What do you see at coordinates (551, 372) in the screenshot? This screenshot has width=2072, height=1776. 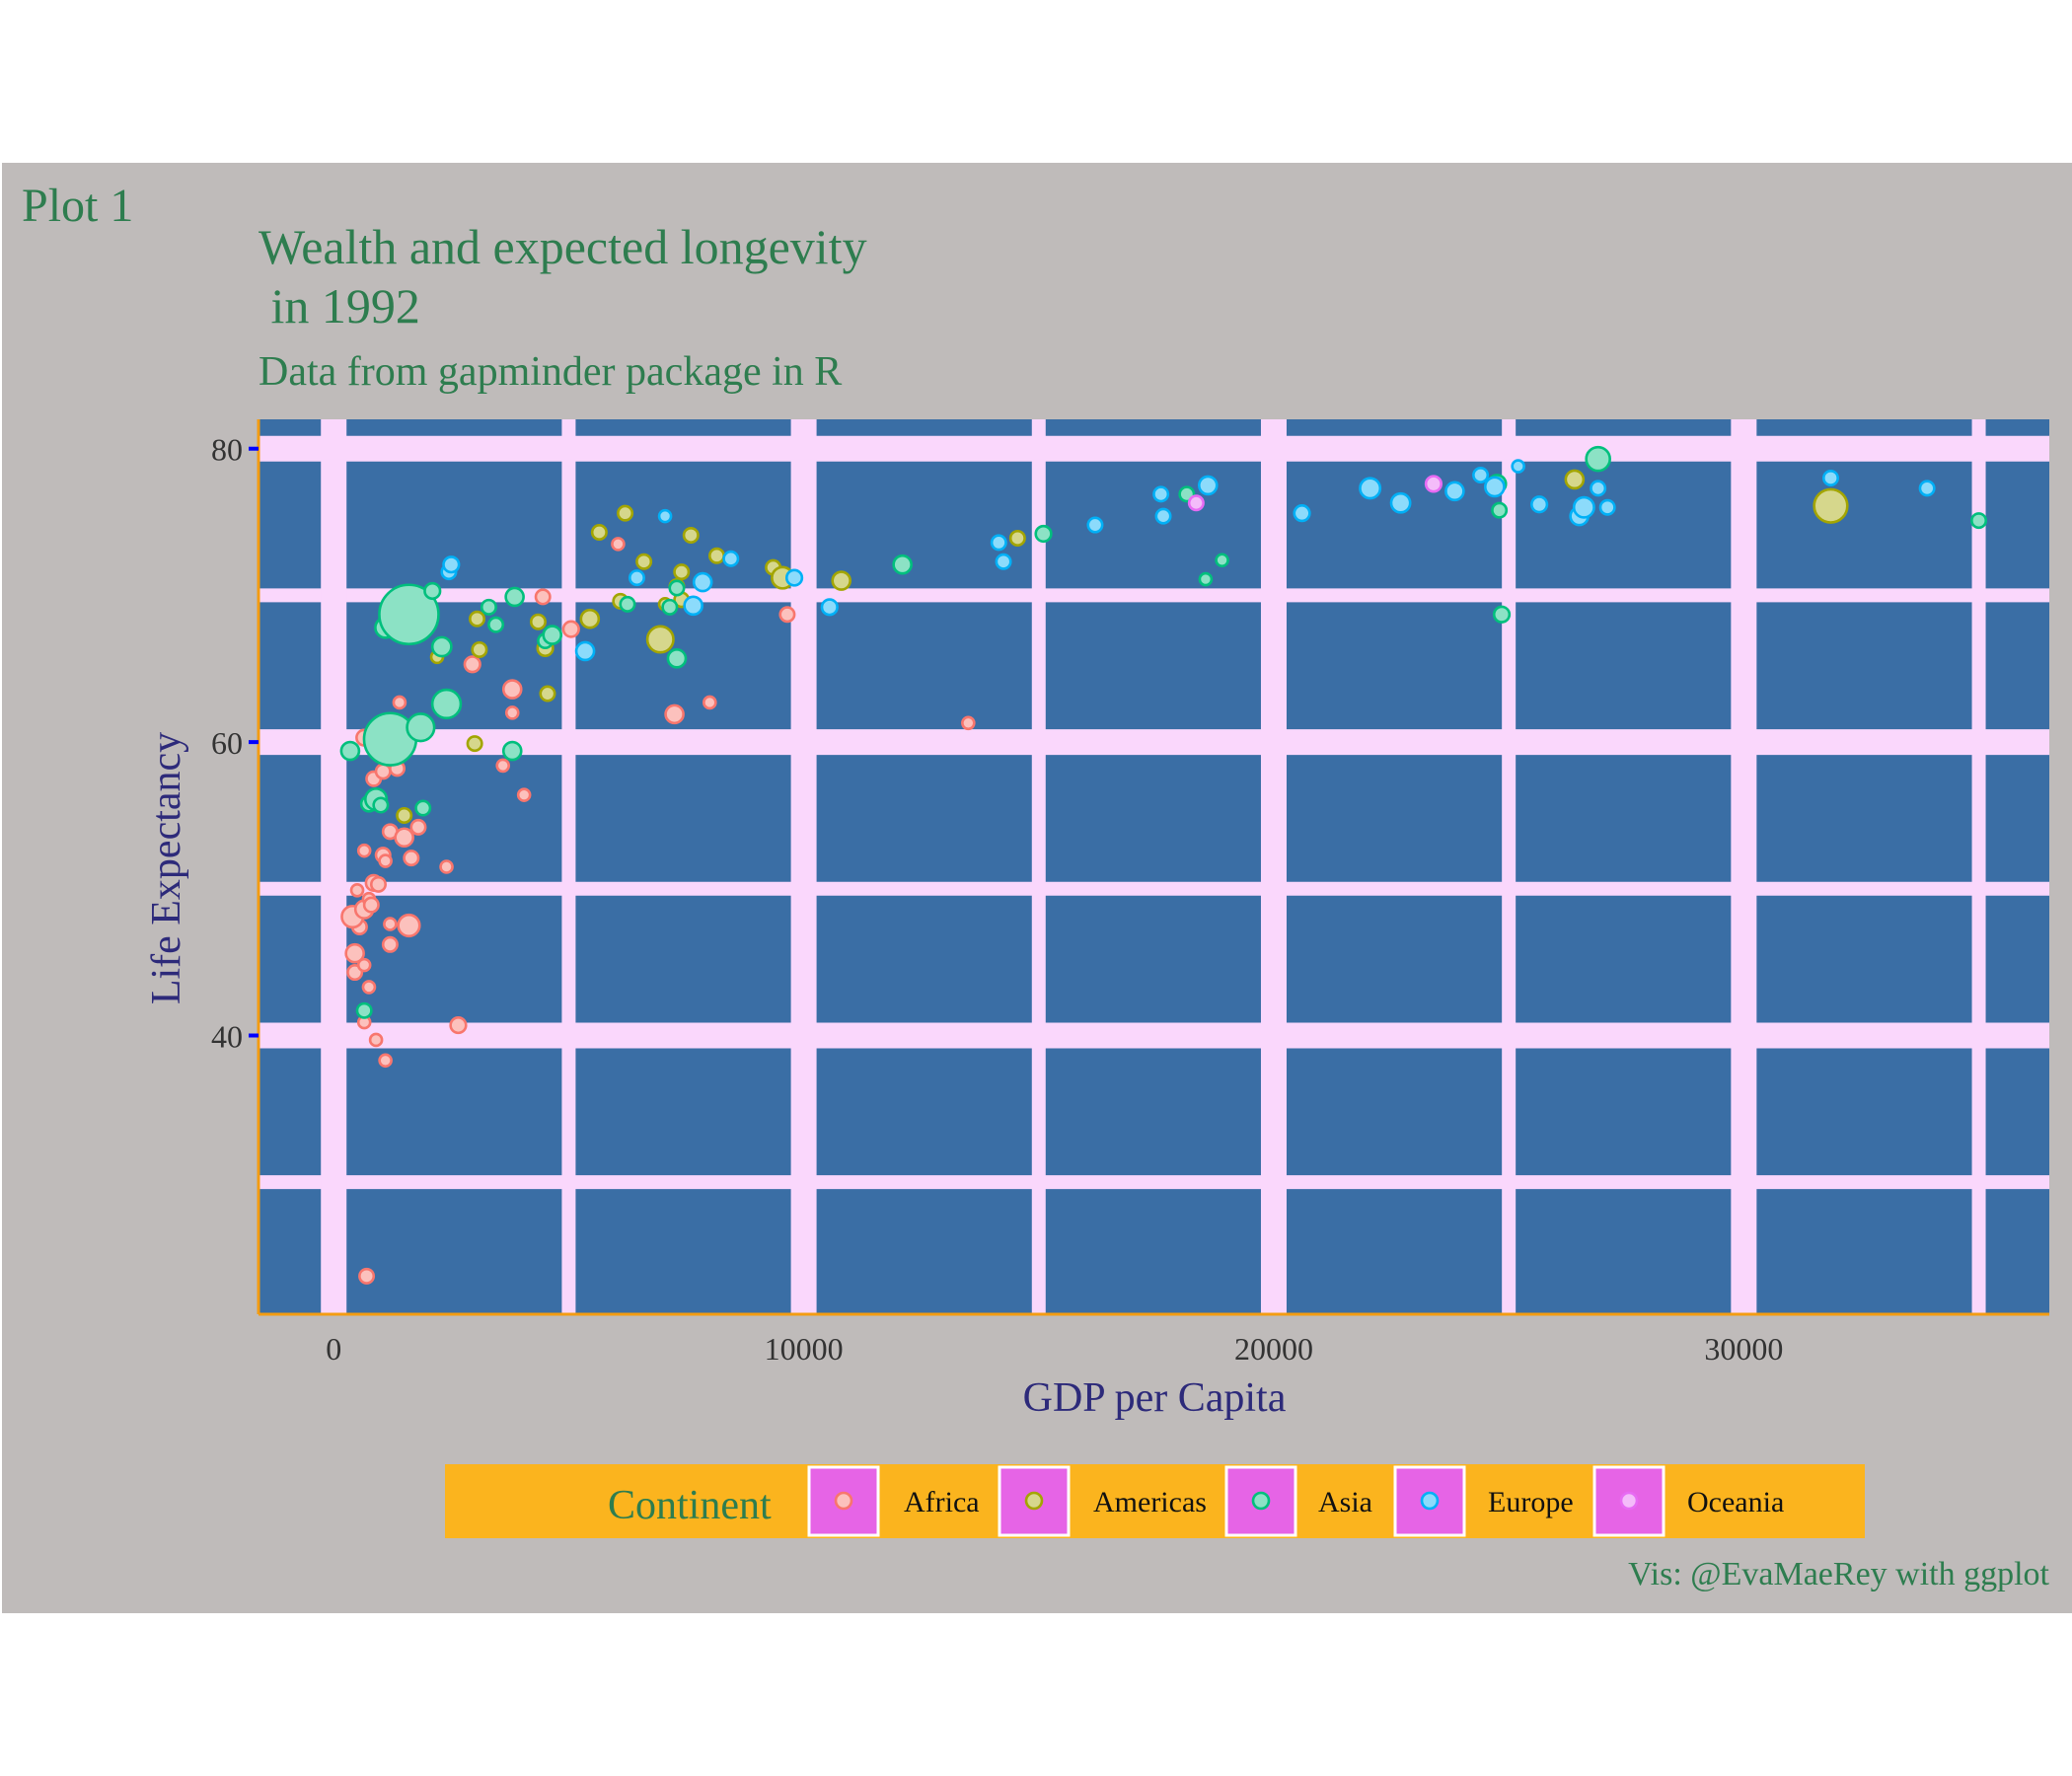 I see `chart-subtitle: Data from gapminder package in R` at bounding box center [551, 372].